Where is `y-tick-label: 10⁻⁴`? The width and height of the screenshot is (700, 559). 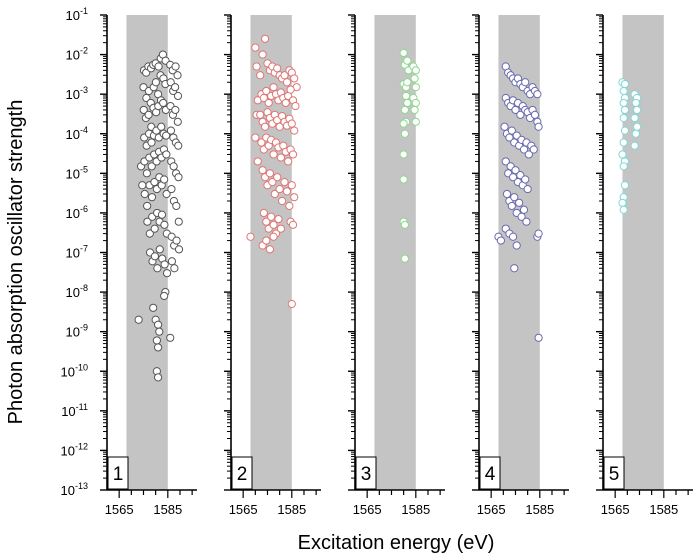 y-tick-label: 10⁻⁴ is located at coordinates (77, 133).